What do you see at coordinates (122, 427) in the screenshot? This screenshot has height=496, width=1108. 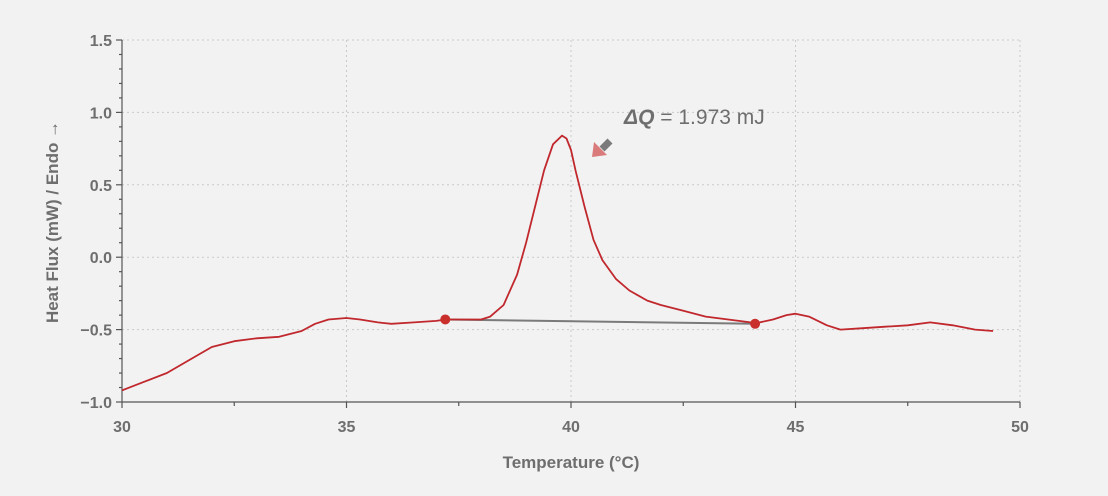 I see `x-tick-label: 30` at bounding box center [122, 427].